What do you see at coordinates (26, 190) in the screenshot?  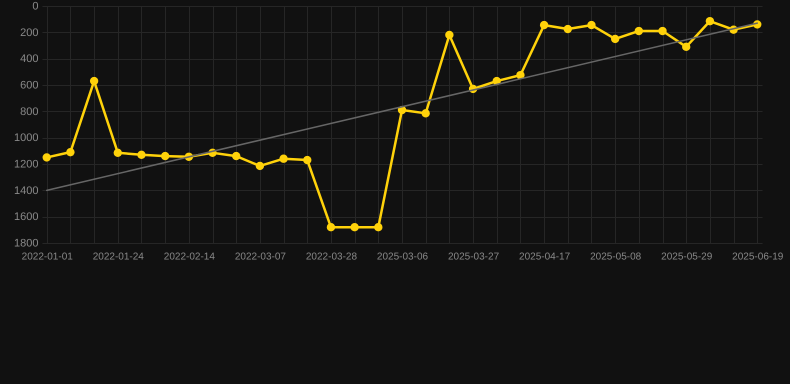 I see `y-tick-label: 1400` at bounding box center [26, 190].